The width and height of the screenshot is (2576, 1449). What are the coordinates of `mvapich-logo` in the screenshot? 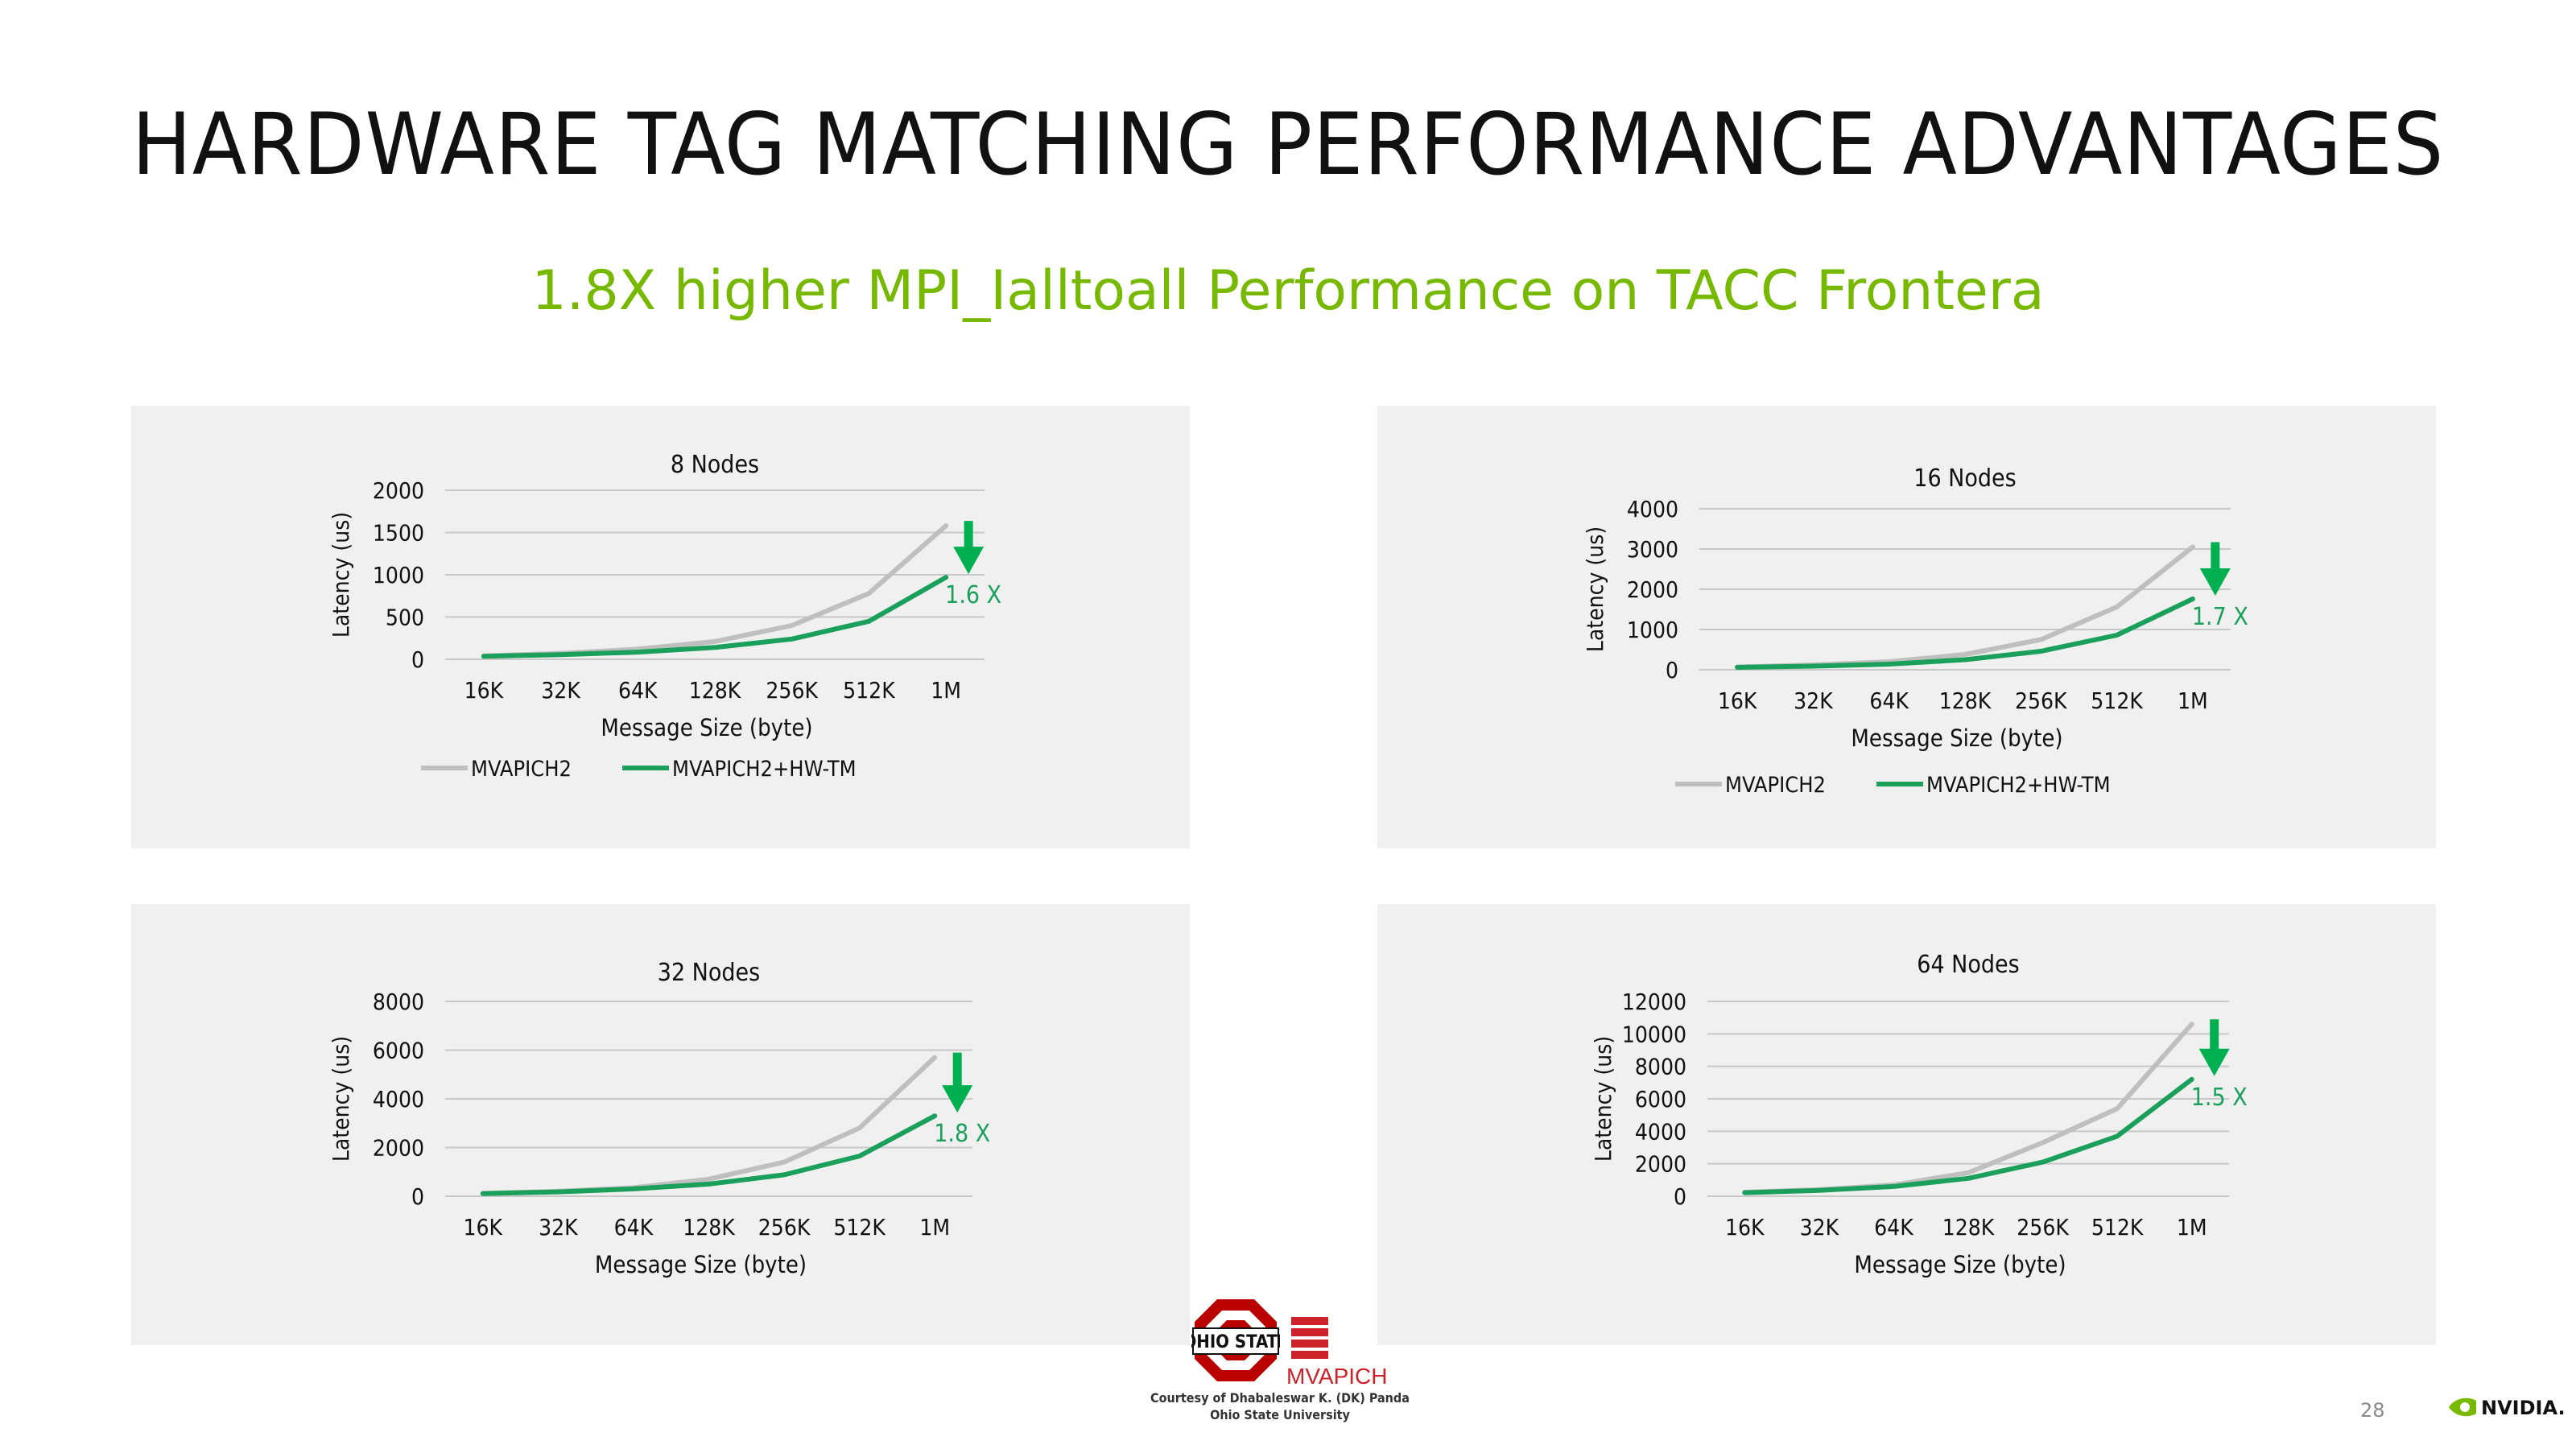 It's located at (1309, 1338).